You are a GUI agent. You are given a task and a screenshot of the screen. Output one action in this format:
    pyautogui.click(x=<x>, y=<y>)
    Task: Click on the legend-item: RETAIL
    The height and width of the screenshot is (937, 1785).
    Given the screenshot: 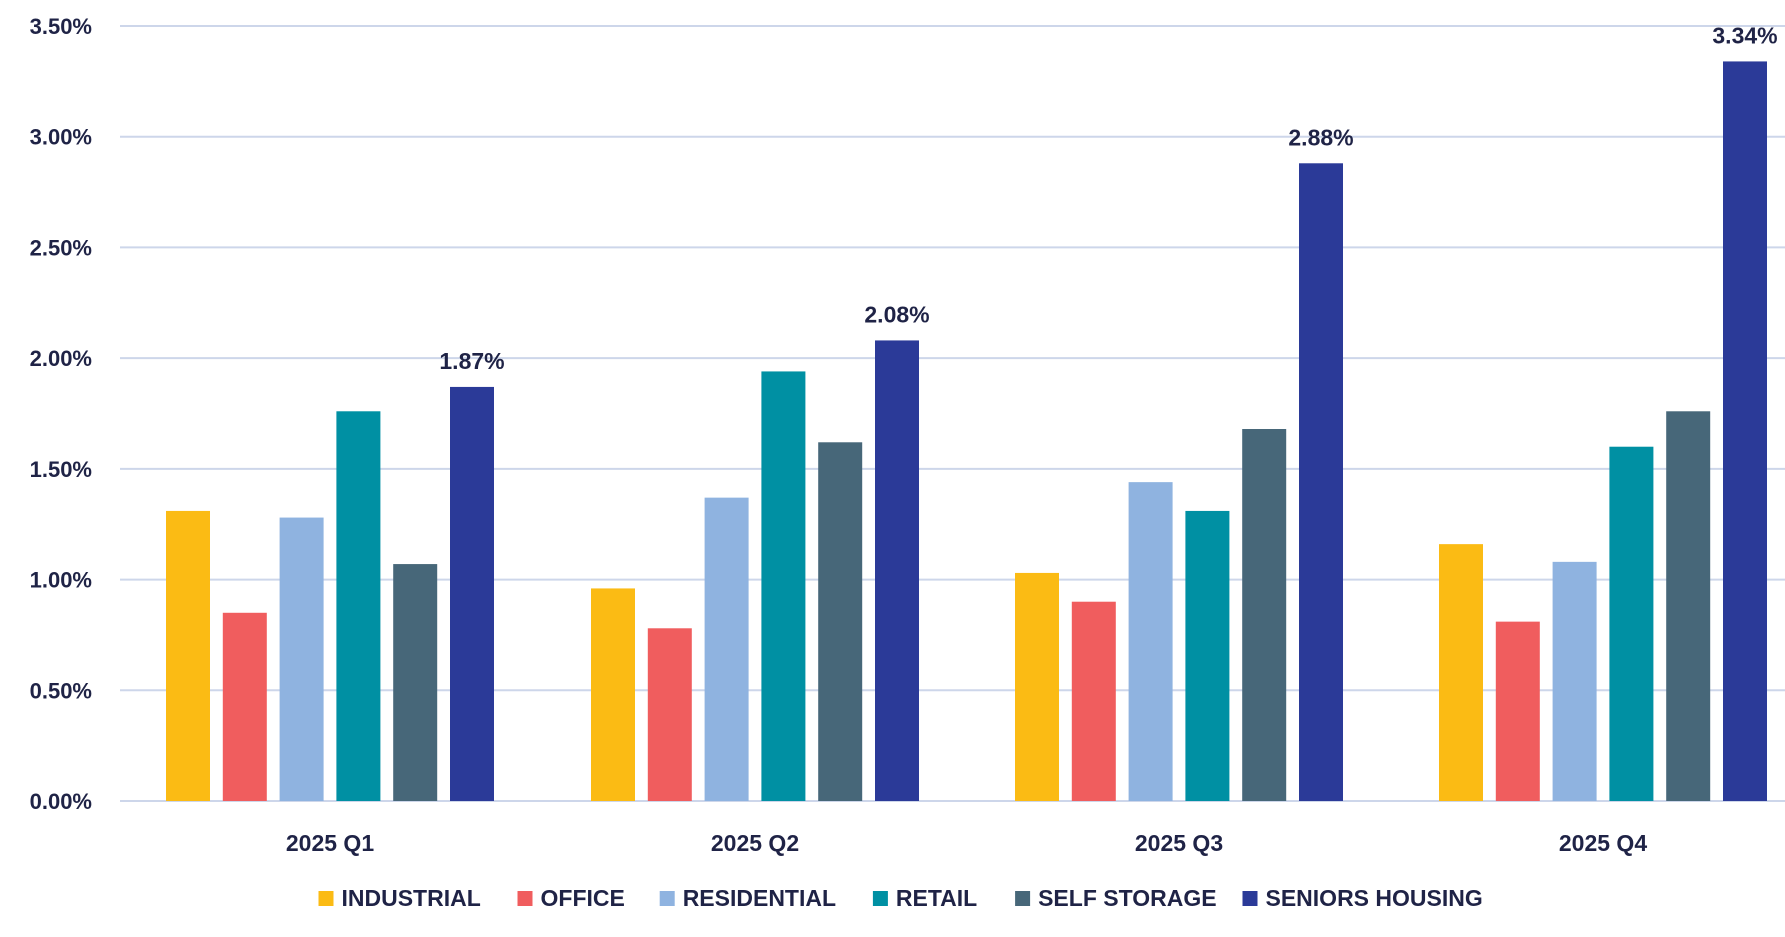 What is the action you would take?
    pyautogui.click(x=924, y=898)
    